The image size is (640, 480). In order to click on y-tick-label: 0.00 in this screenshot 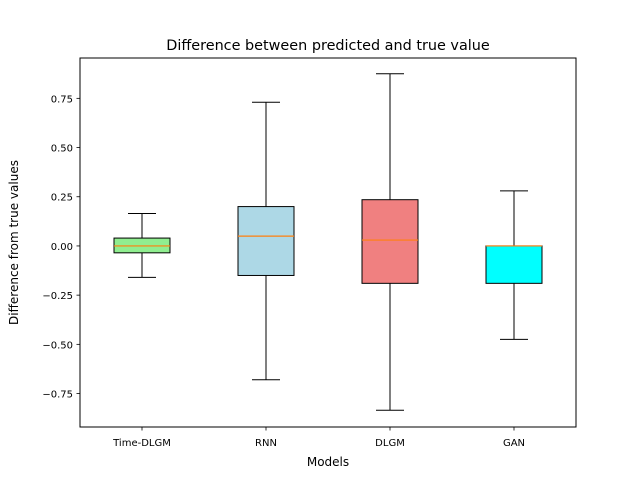, I will do `click(62, 247)`.